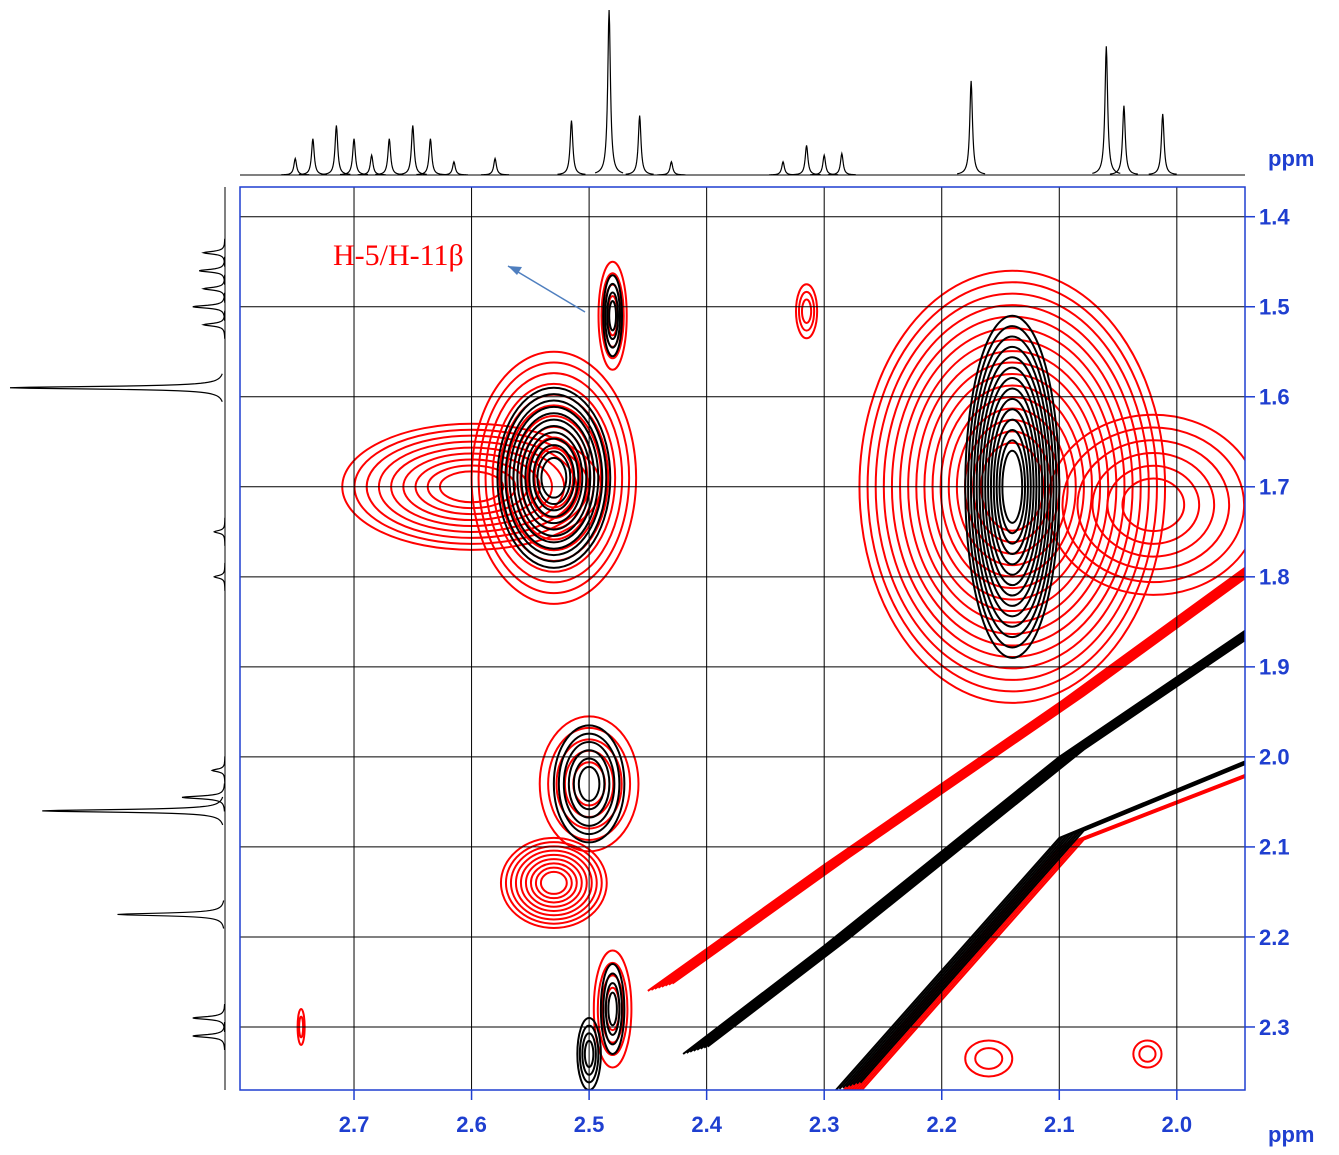 The height and width of the screenshot is (1155, 1339). Describe the element at coordinates (471, 1124) in the screenshot. I see `x-tick-label: 2.6` at that location.